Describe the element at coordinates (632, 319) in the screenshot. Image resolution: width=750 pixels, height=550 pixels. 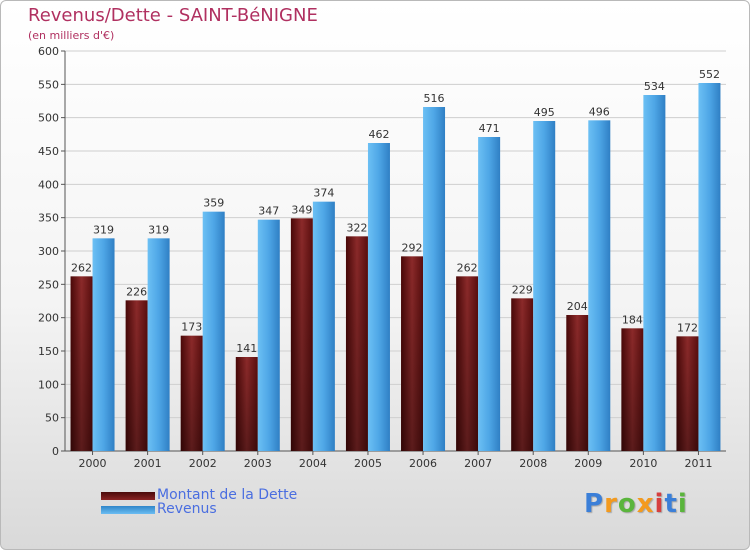
I see `data-label-dette: 184` at that location.